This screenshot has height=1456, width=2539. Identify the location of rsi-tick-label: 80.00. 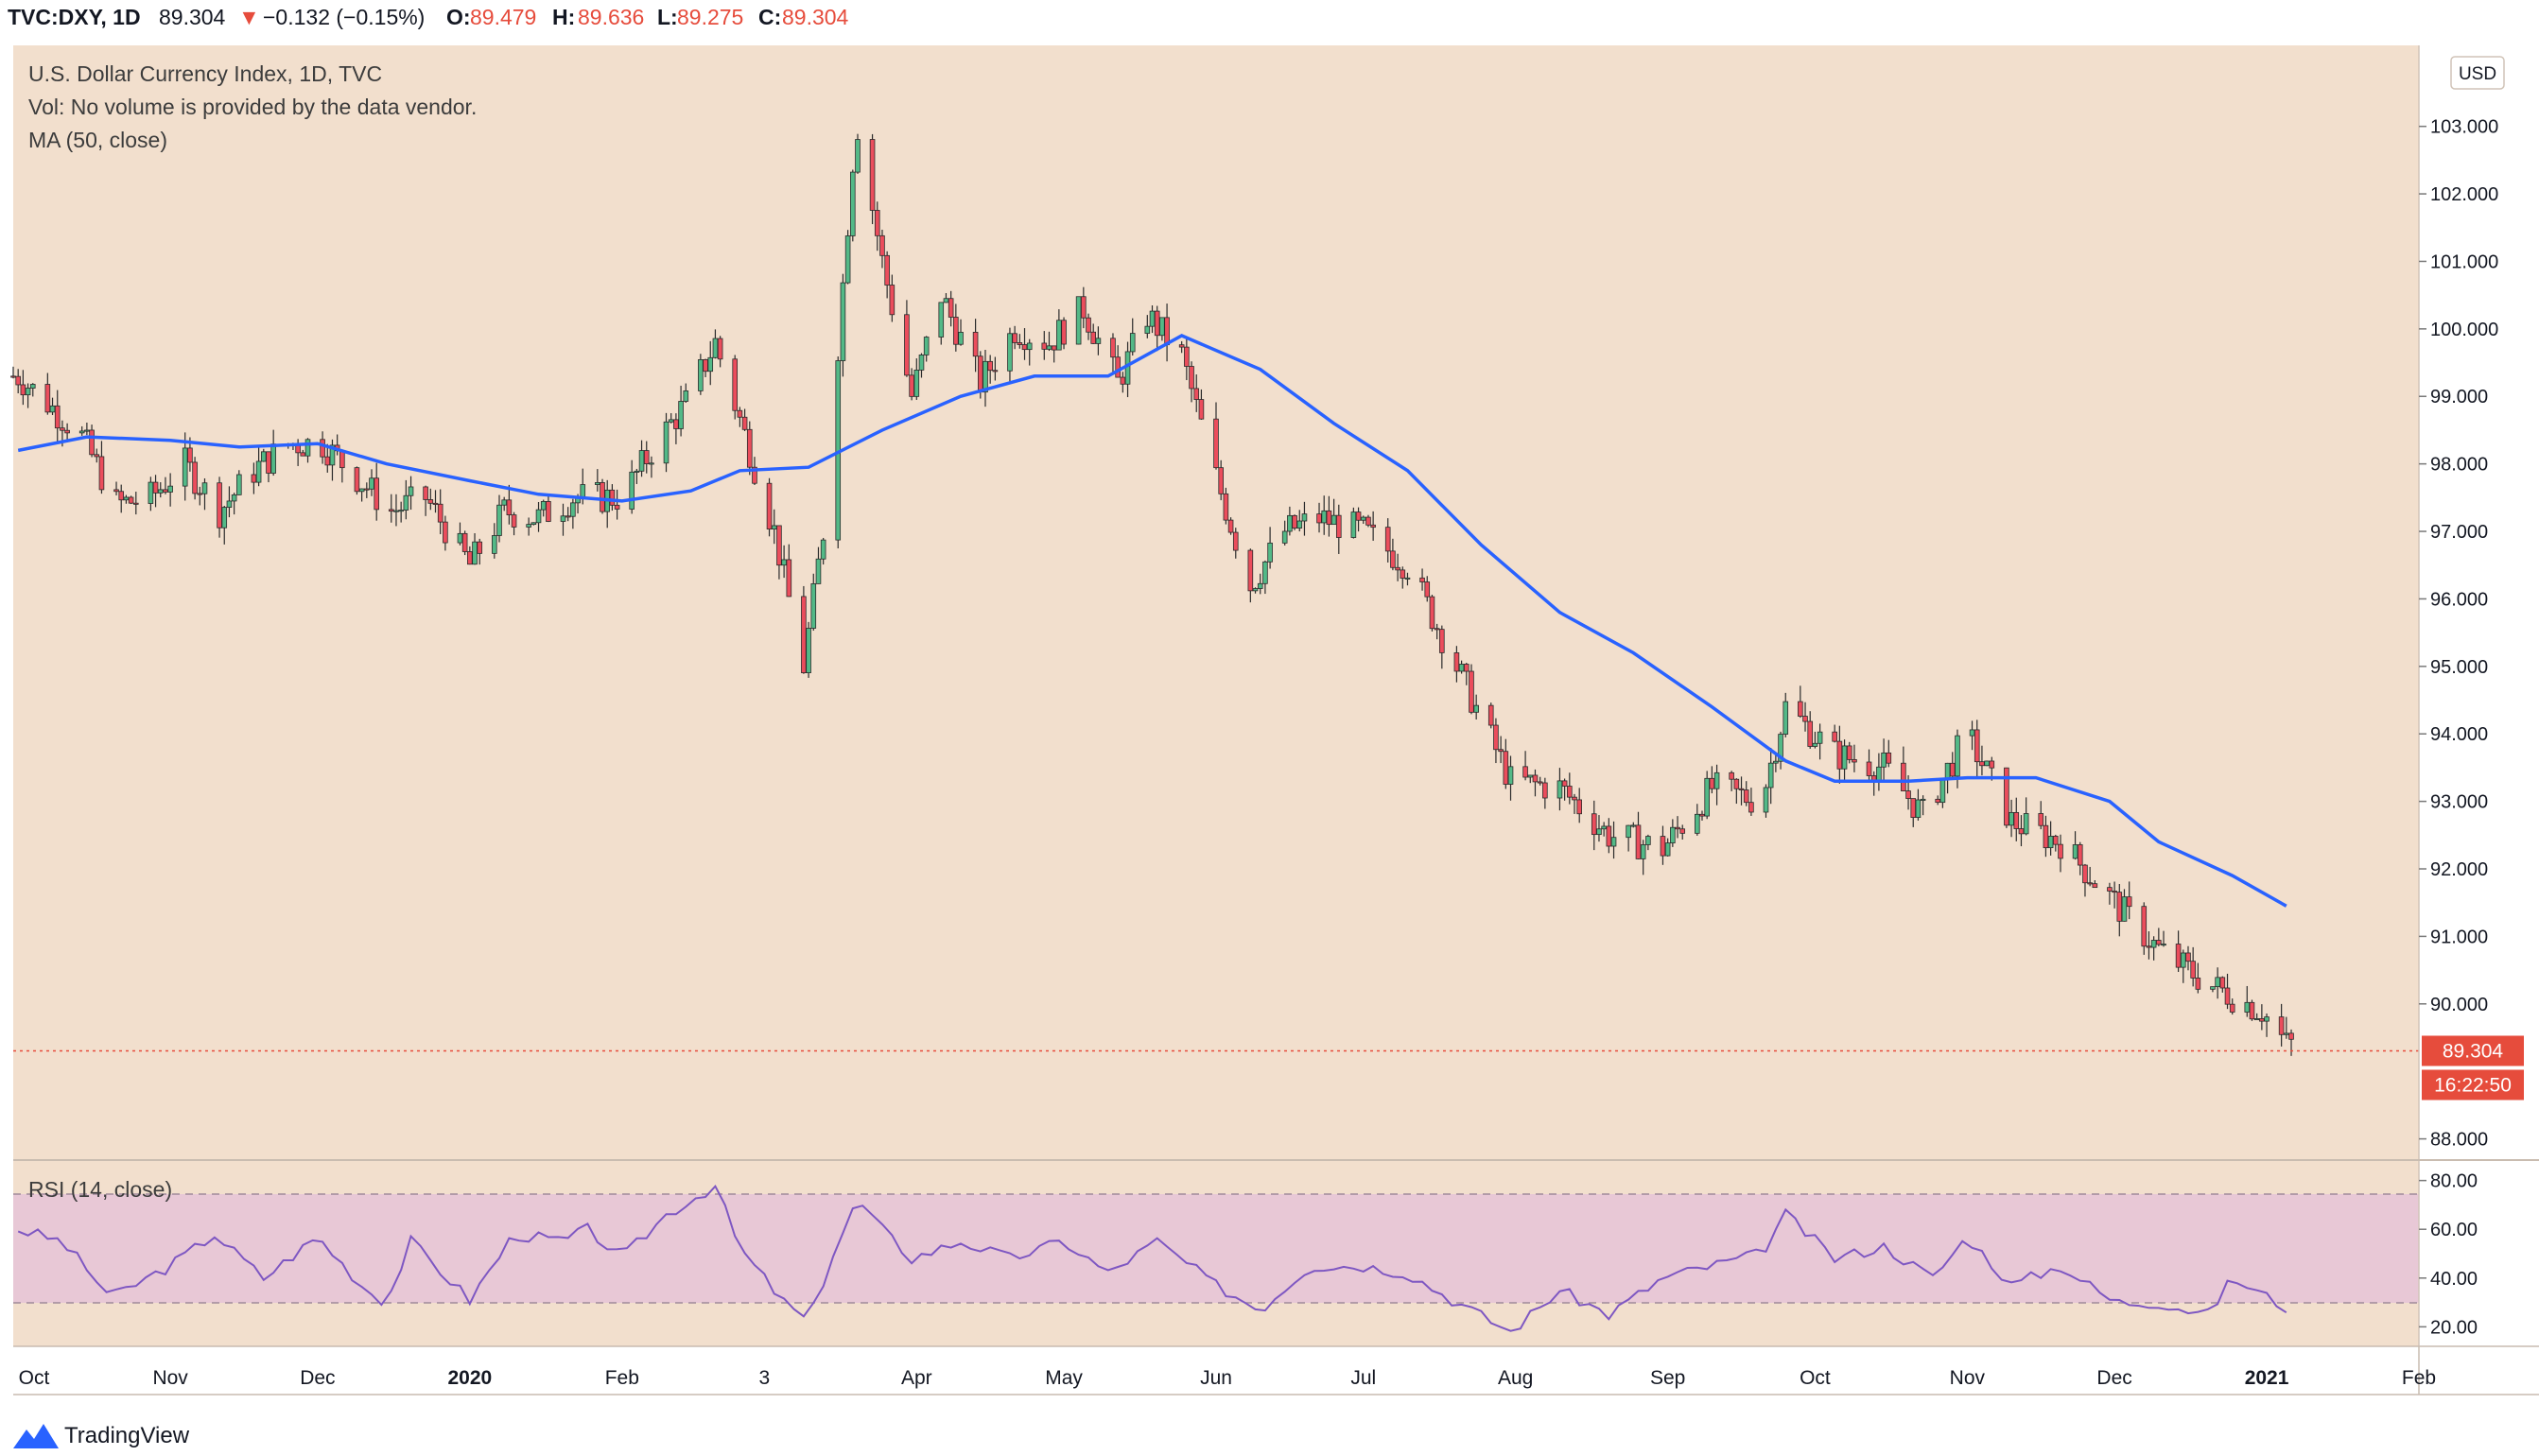
(2454, 1181).